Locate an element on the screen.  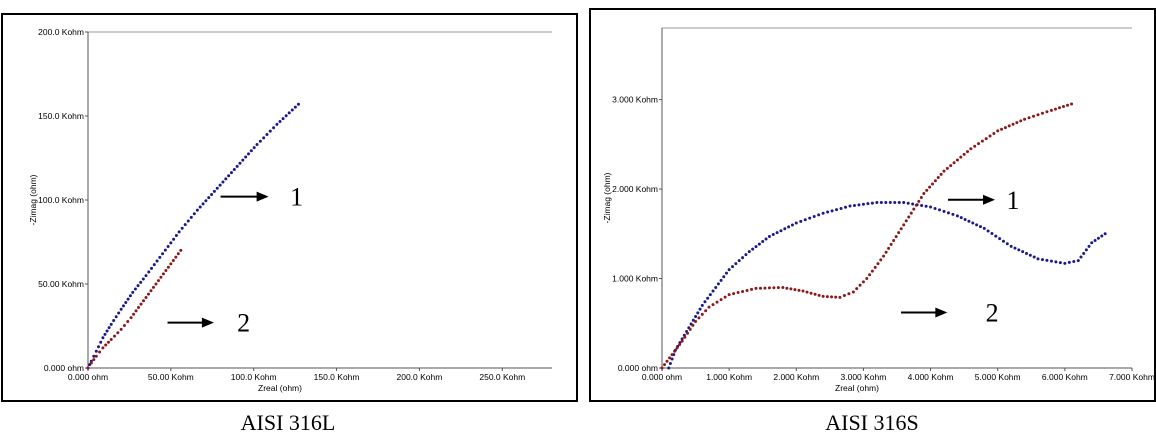
x-tick-label: 7.000 Kohm is located at coordinates (1132, 377).